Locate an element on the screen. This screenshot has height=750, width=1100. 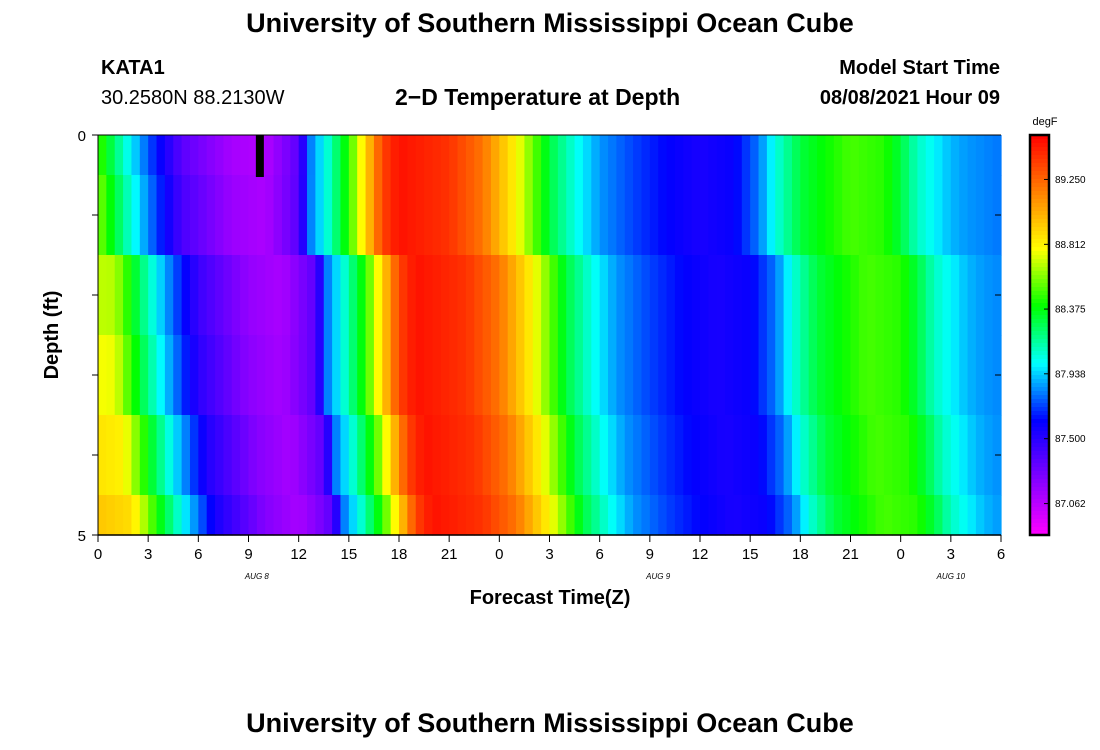
x-tick-label: 9 is located at coordinates (248, 554).